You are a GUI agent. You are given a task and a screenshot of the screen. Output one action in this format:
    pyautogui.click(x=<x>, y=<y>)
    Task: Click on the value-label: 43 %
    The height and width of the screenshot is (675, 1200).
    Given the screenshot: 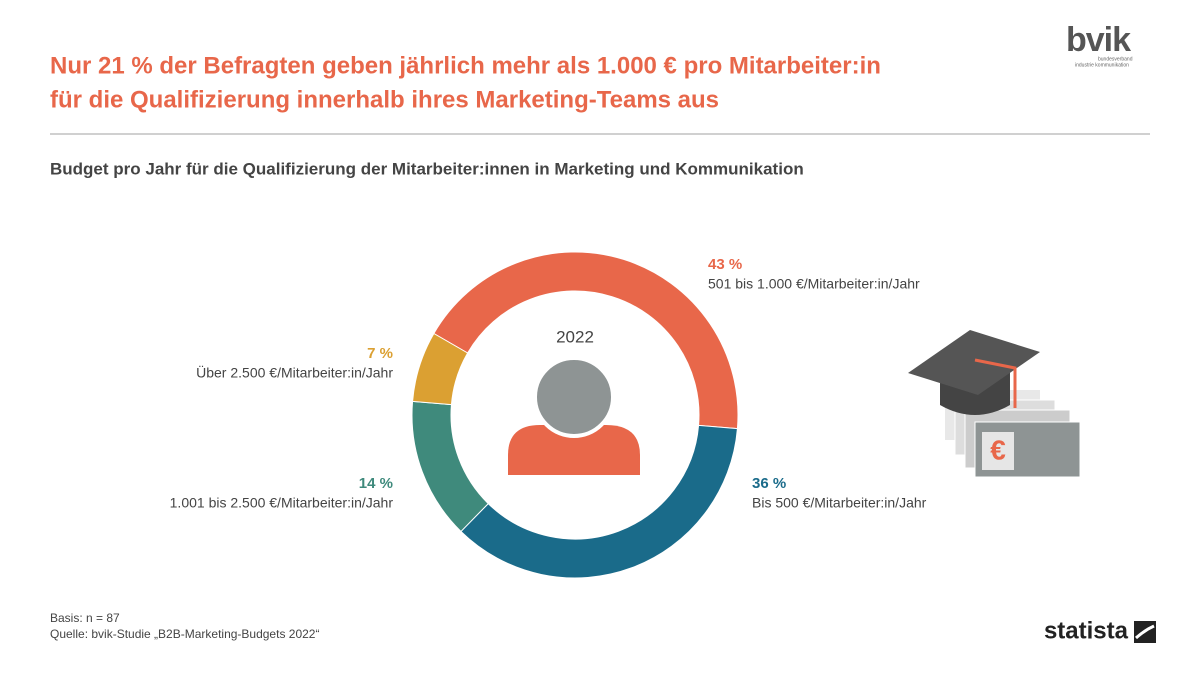 What is the action you would take?
    pyautogui.click(x=725, y=264)
    